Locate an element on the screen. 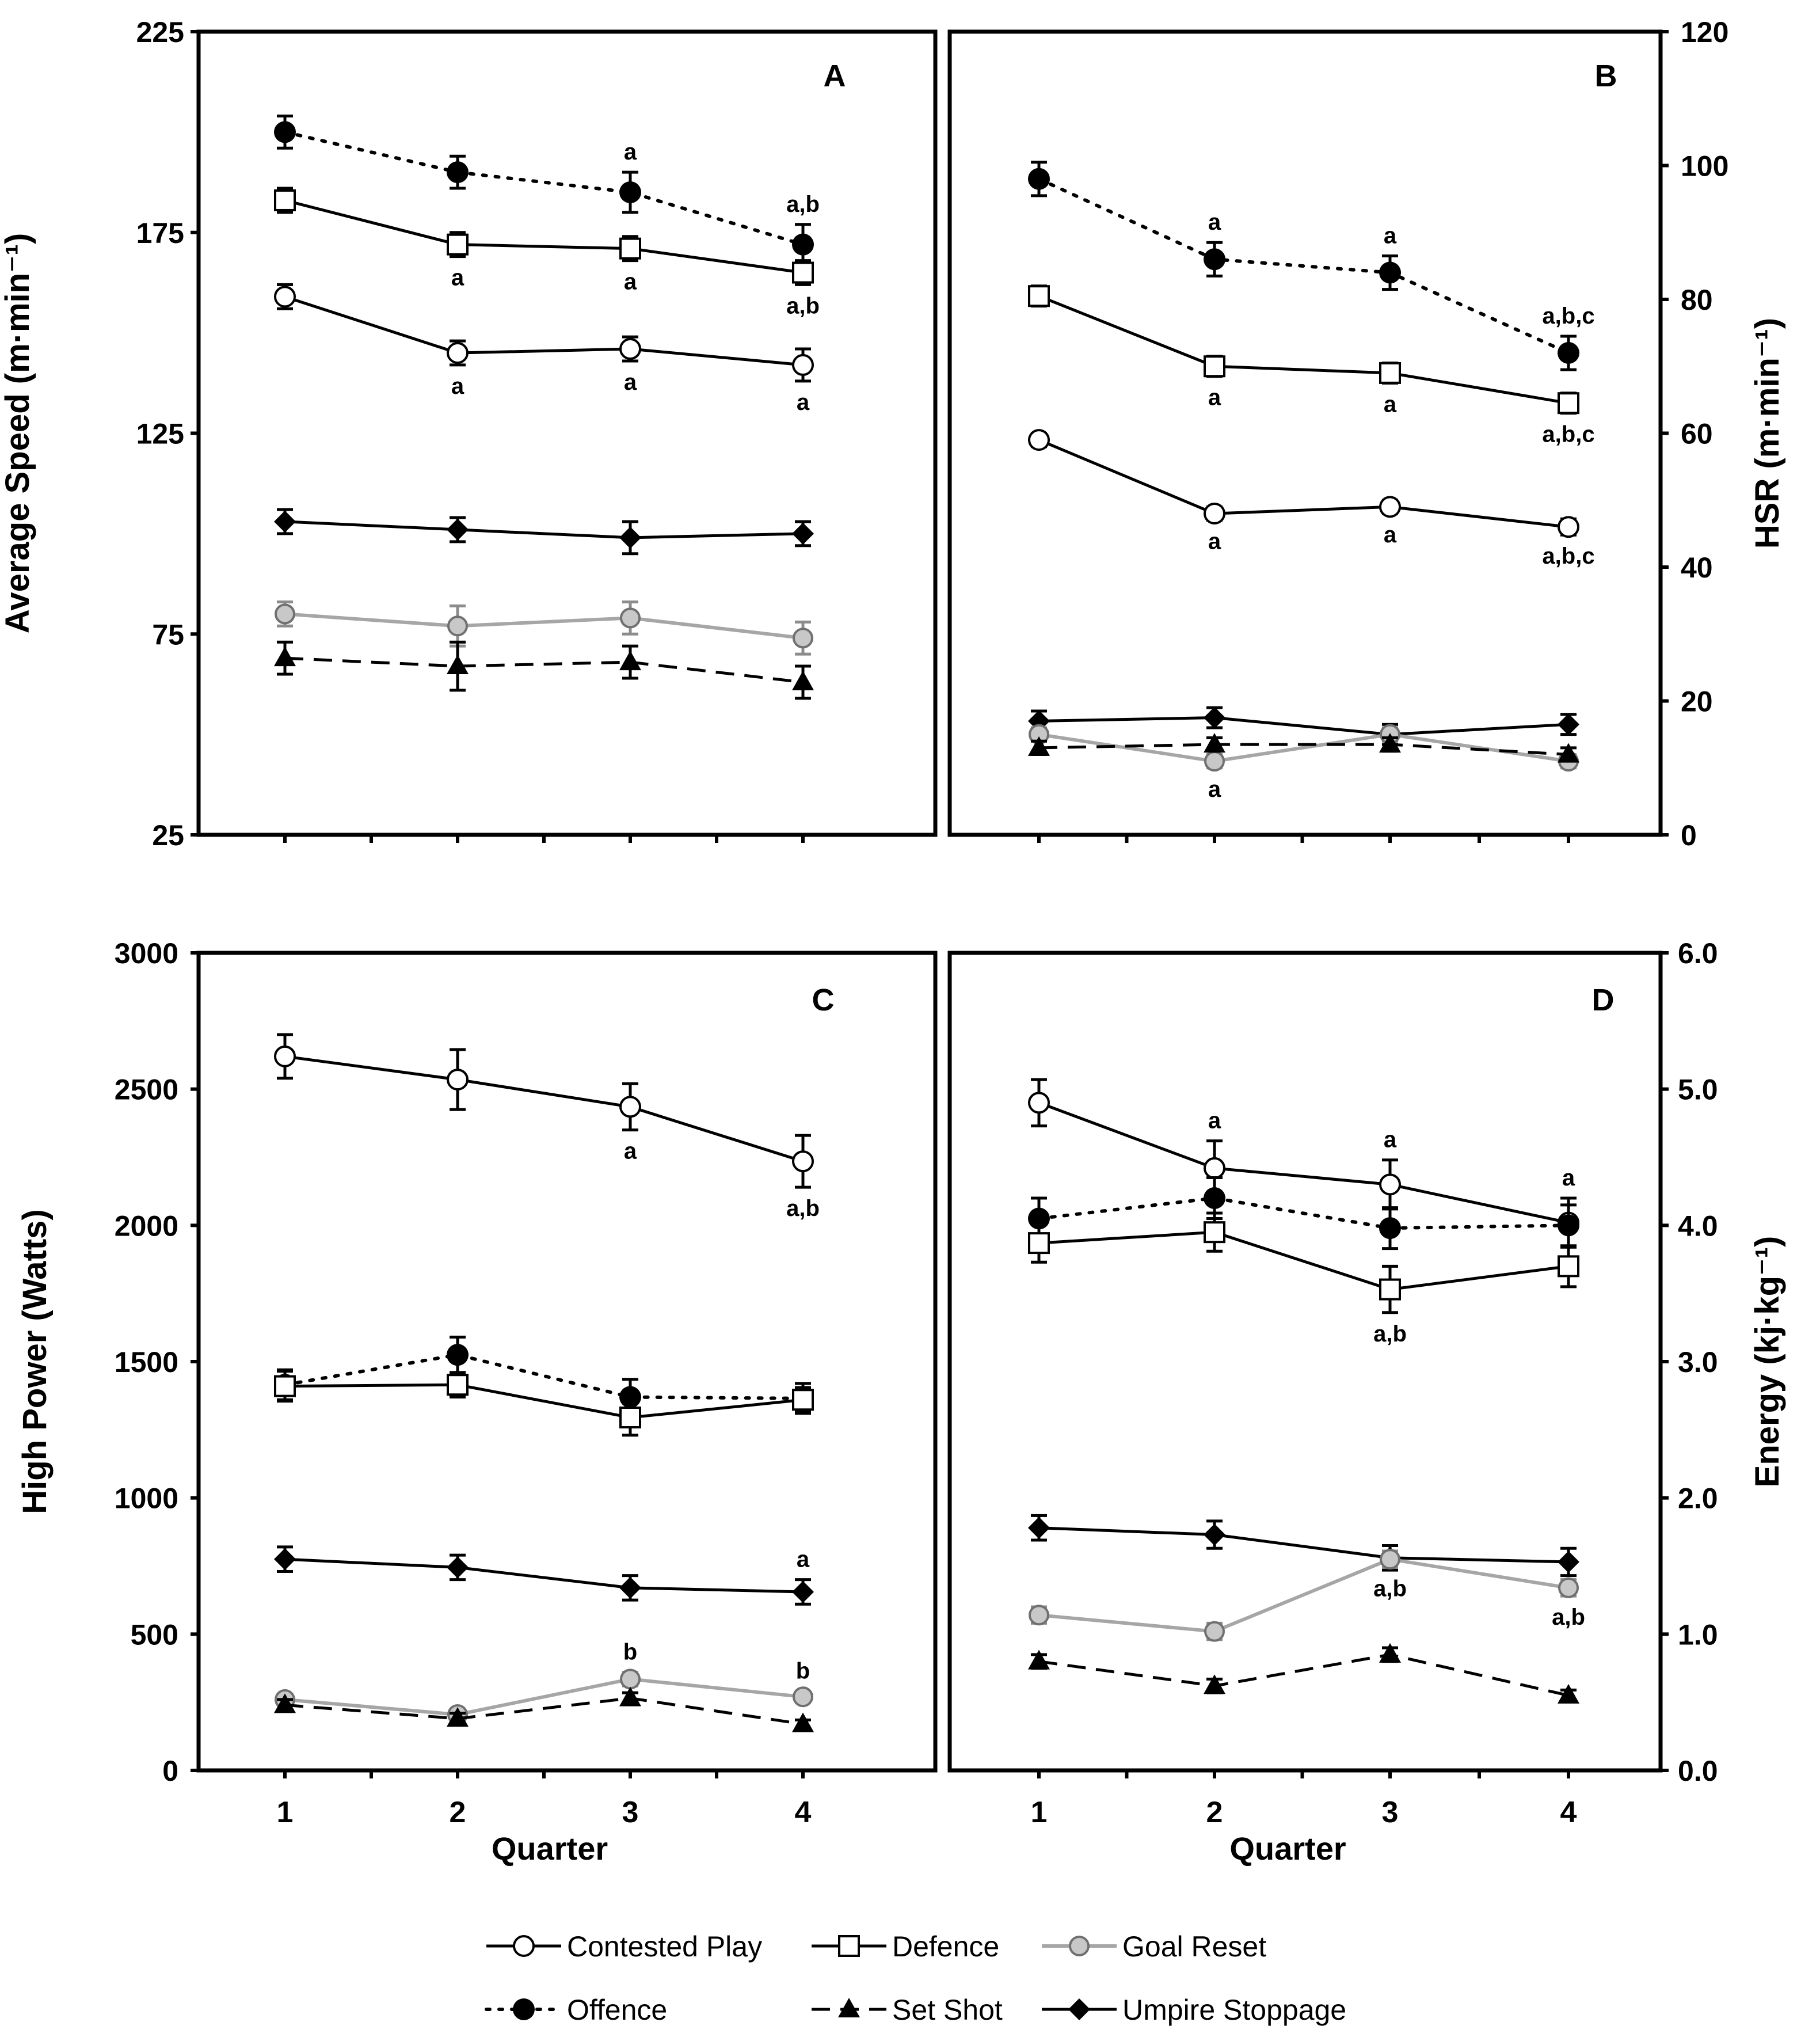 The width and height of the screenshot is (1820, 2041). panel-c-series-offence-point-3-marker is located at coordinates (630, 1397).